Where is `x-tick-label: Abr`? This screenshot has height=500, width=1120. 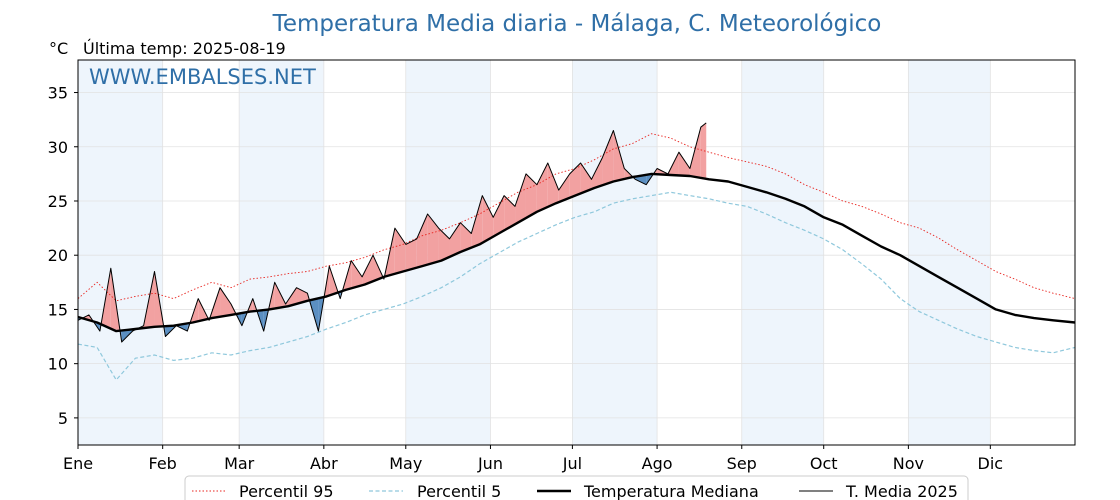
x-tick-label: Abr is located at coordinates (324, 463).